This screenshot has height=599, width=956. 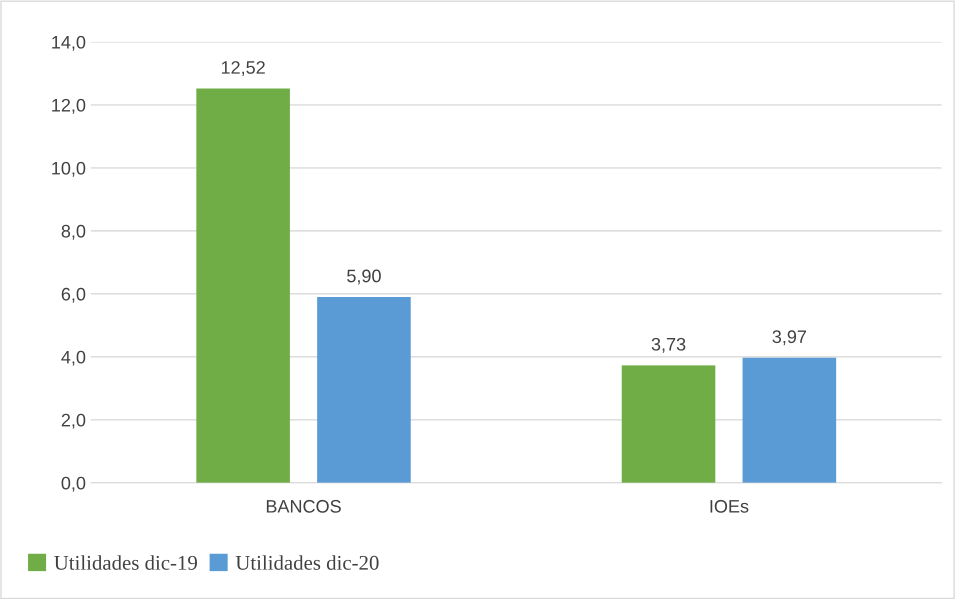 What do you see at coordinates (69, 106) in the screenshot?
I see `y-tick-label: 12,0` at bounding box center [69, 106].